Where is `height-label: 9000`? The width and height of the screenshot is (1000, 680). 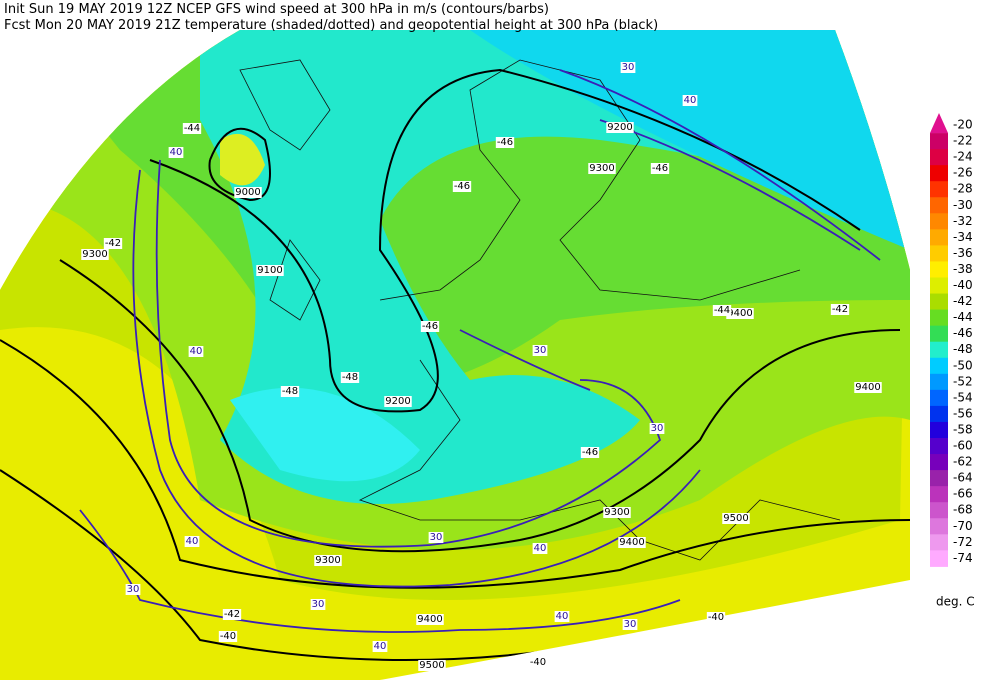 height-label: 9000 is located at coordinates (247, 192).